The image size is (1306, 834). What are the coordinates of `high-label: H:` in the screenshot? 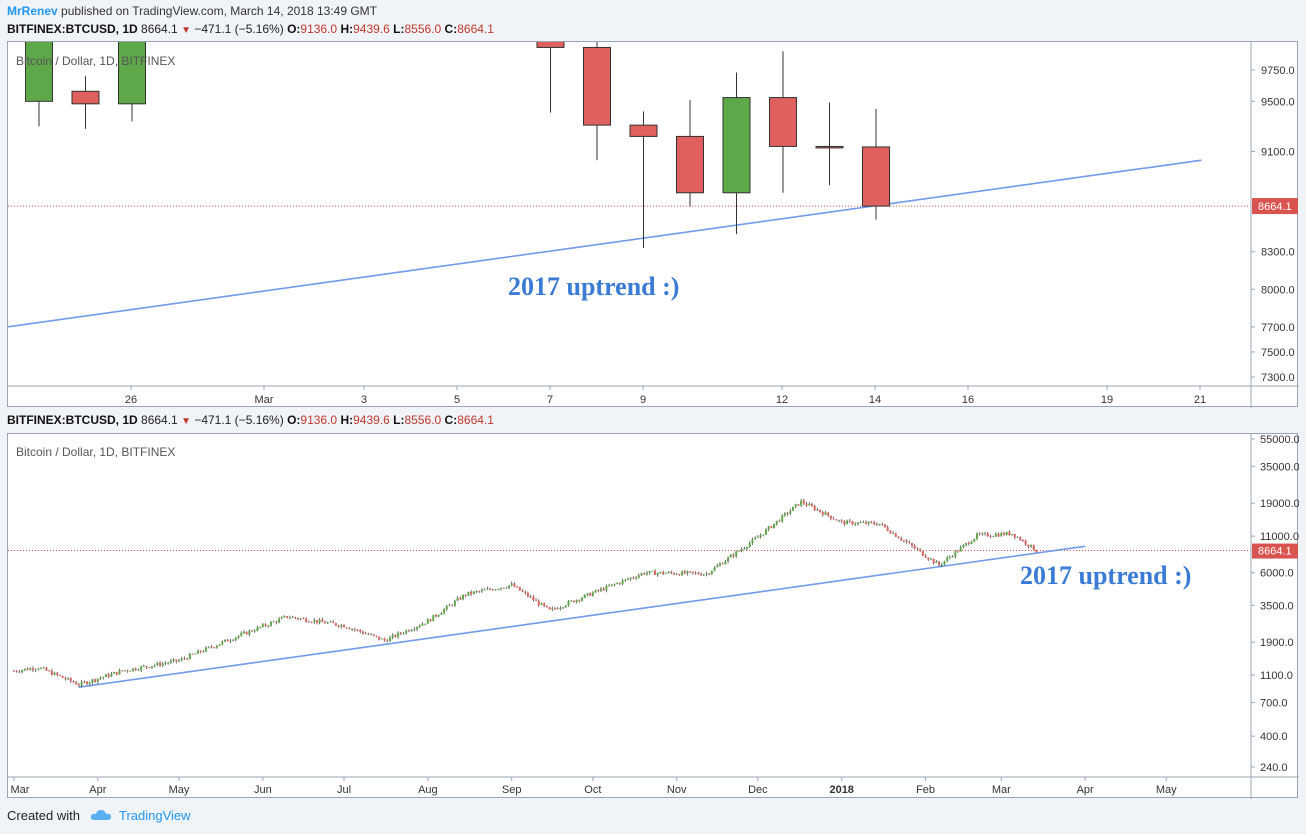 It's located at (347, 29).